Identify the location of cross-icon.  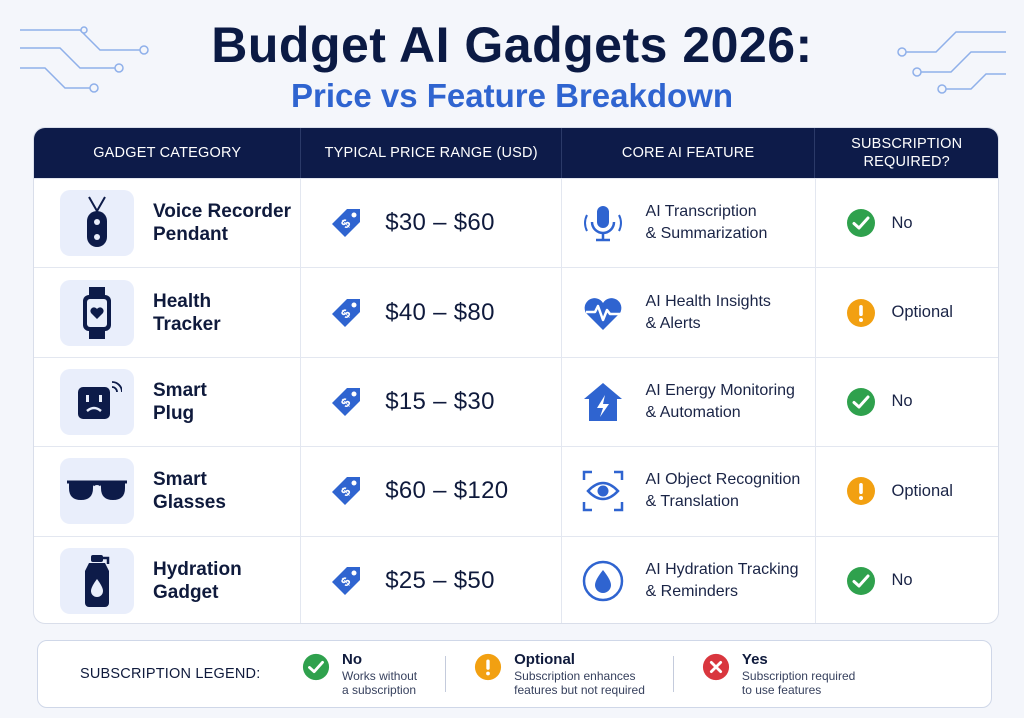
(715, 667).